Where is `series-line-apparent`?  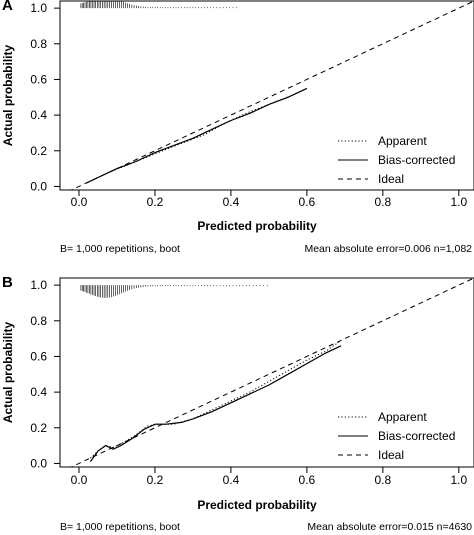 series-line-apparent is located at coordinates (216, 399).